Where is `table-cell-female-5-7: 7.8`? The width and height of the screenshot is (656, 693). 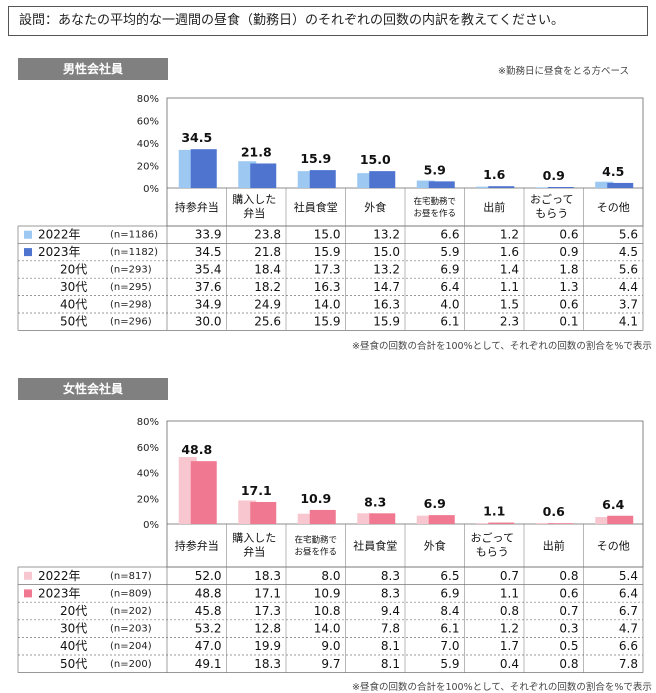
table-cell-female-5-7: 7.8 is located at coordinates (628, 664).